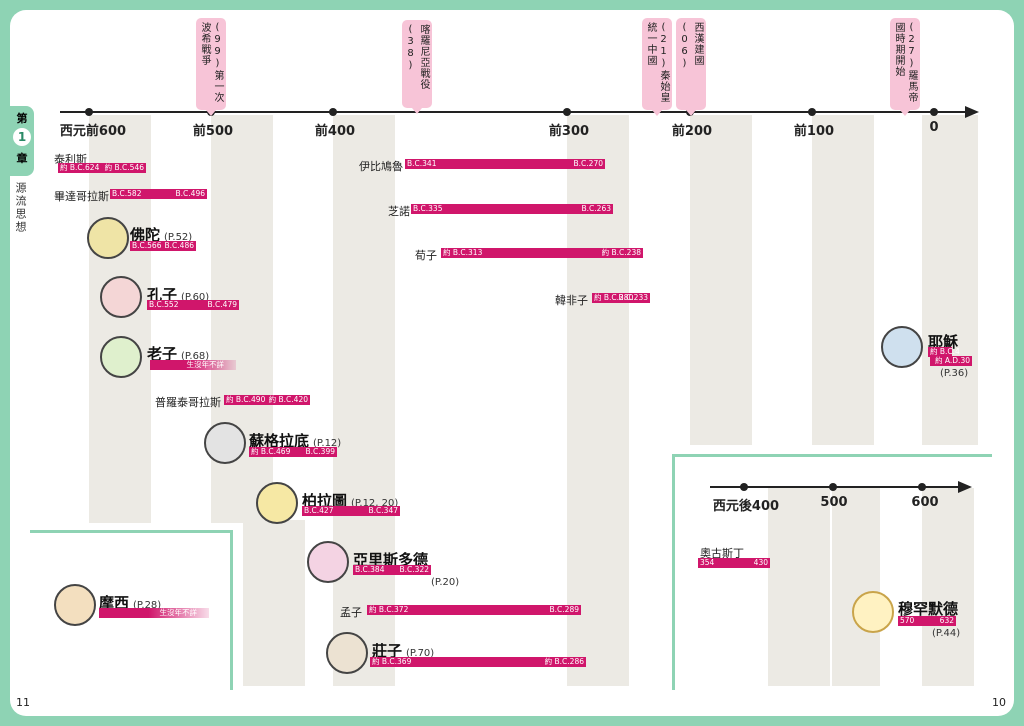  What do you see at coordinates (734, 563) in the screenshot?
I see `lifespan-bar: 354 430` at bounding box center [734, 563].